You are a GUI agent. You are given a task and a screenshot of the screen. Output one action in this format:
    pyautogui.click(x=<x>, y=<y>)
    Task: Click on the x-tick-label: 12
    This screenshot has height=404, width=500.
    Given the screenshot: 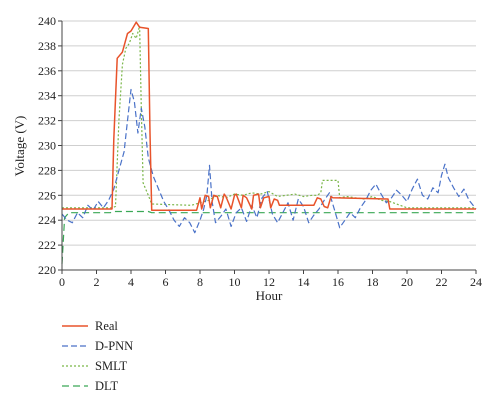 What is the action you would take?
    pyautogui.click(x=269, y=282)
    